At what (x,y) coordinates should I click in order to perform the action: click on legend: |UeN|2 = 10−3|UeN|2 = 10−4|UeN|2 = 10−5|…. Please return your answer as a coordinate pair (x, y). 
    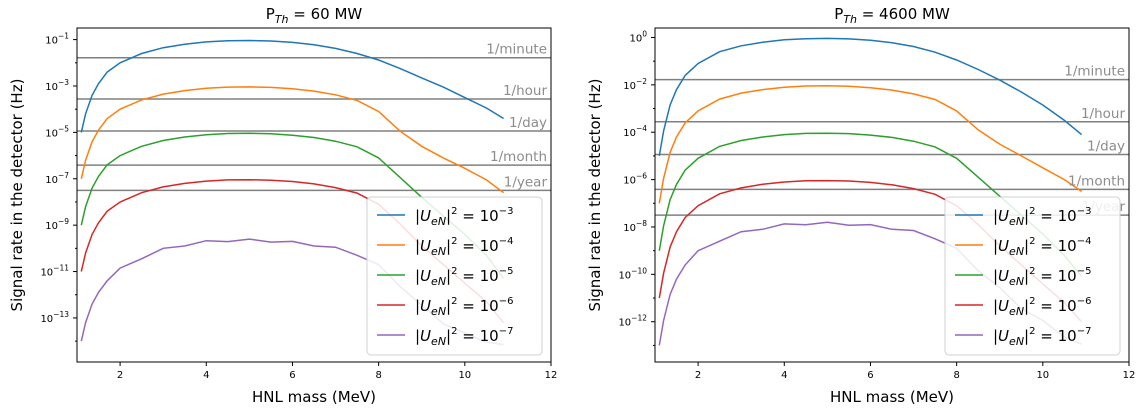
    Looking at the image, I should click on (454, 276).